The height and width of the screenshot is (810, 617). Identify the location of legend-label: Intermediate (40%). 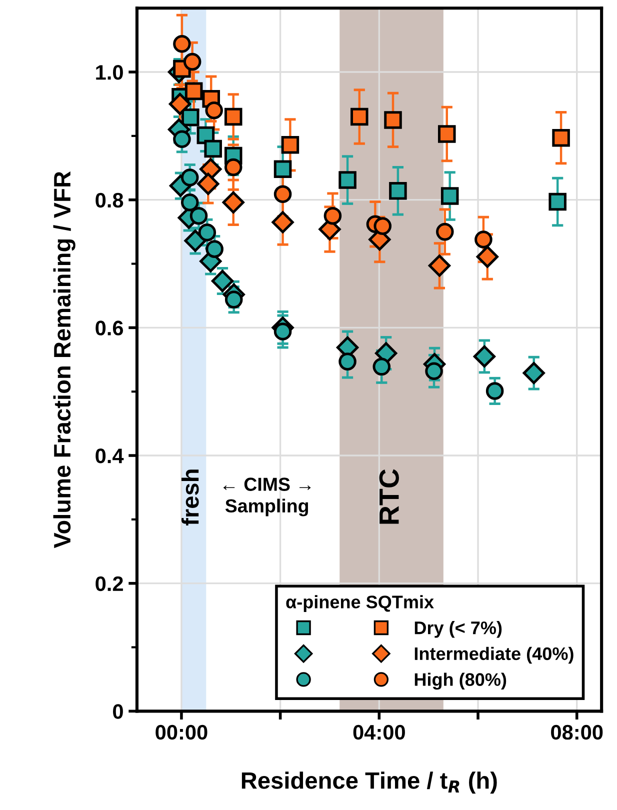
(494, 655).